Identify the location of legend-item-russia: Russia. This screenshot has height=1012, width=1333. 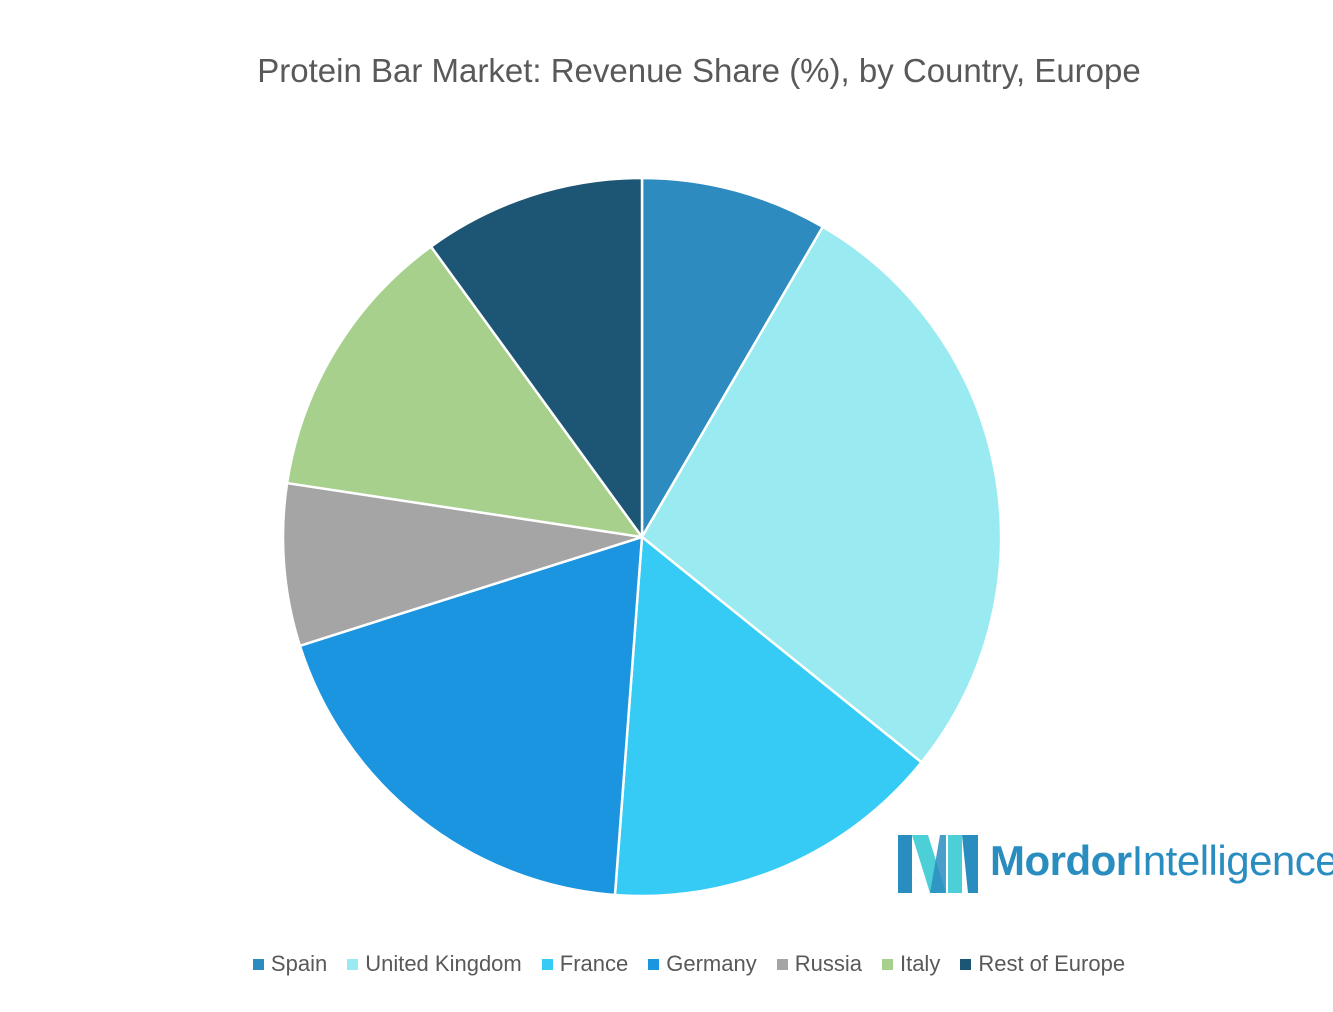
(819, 964).